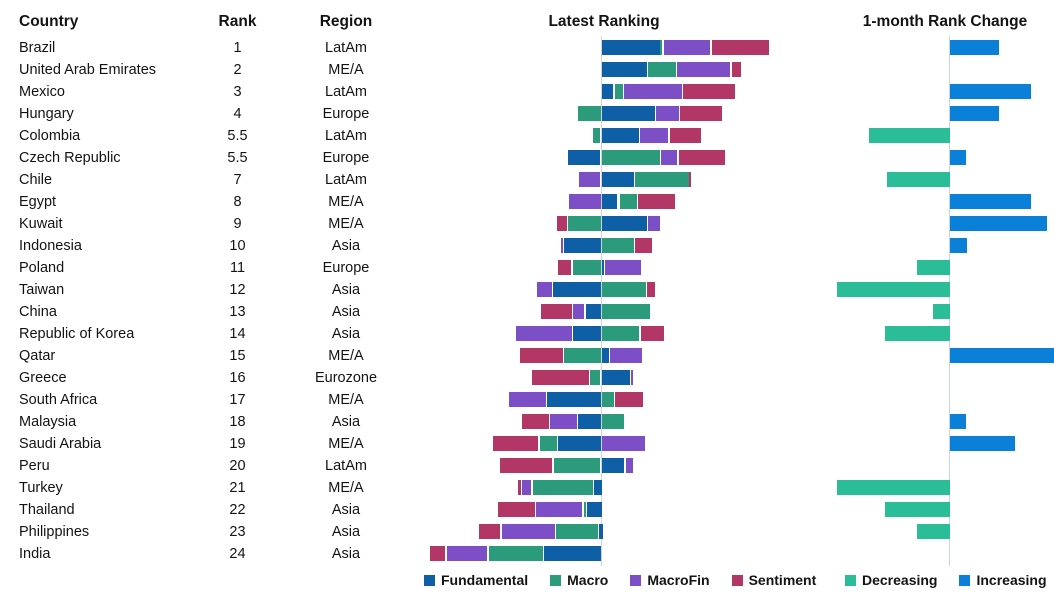 The height and width of the screenshot is (597, 1054). What do you see at coordinates (60, 443) in the screenshot?
I see `country-cell: Saudi Arabia` at bounding box center [60, 443].